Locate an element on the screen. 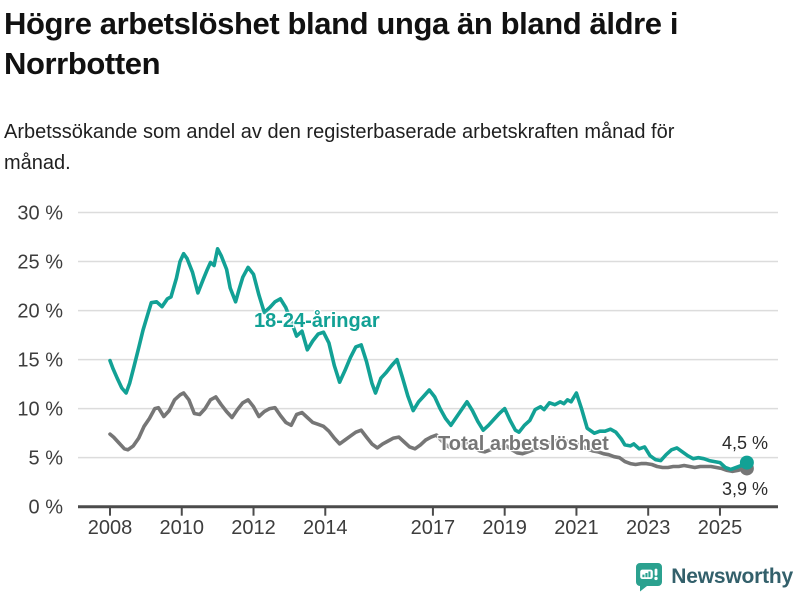 The width and height of the screenshot is (800, 600). bar-chart-speech-bubble-icon is located at coordinates (649, 577).